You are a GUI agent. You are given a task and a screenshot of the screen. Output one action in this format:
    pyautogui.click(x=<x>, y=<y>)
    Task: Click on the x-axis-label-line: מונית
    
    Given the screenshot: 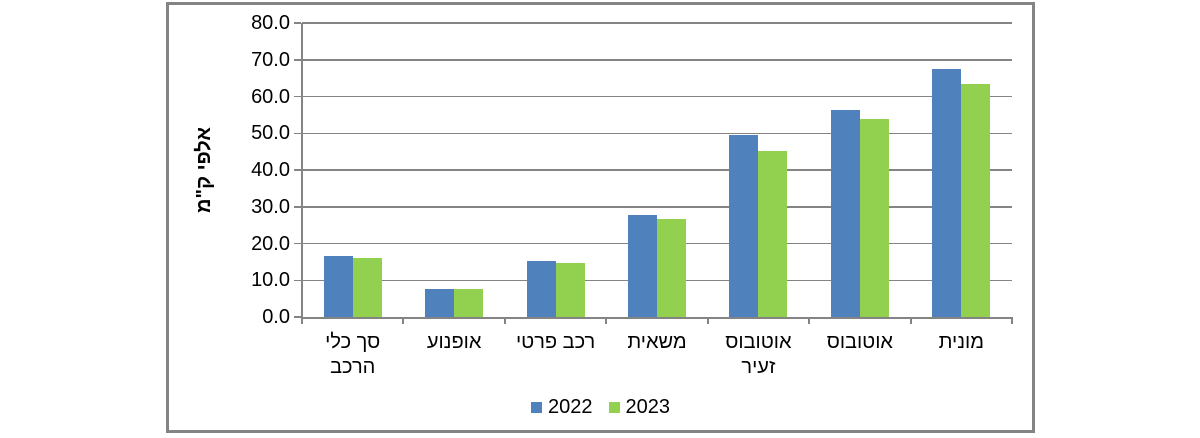 What is the action you would take?
    pyautogui.click(x=961, y=342)
    